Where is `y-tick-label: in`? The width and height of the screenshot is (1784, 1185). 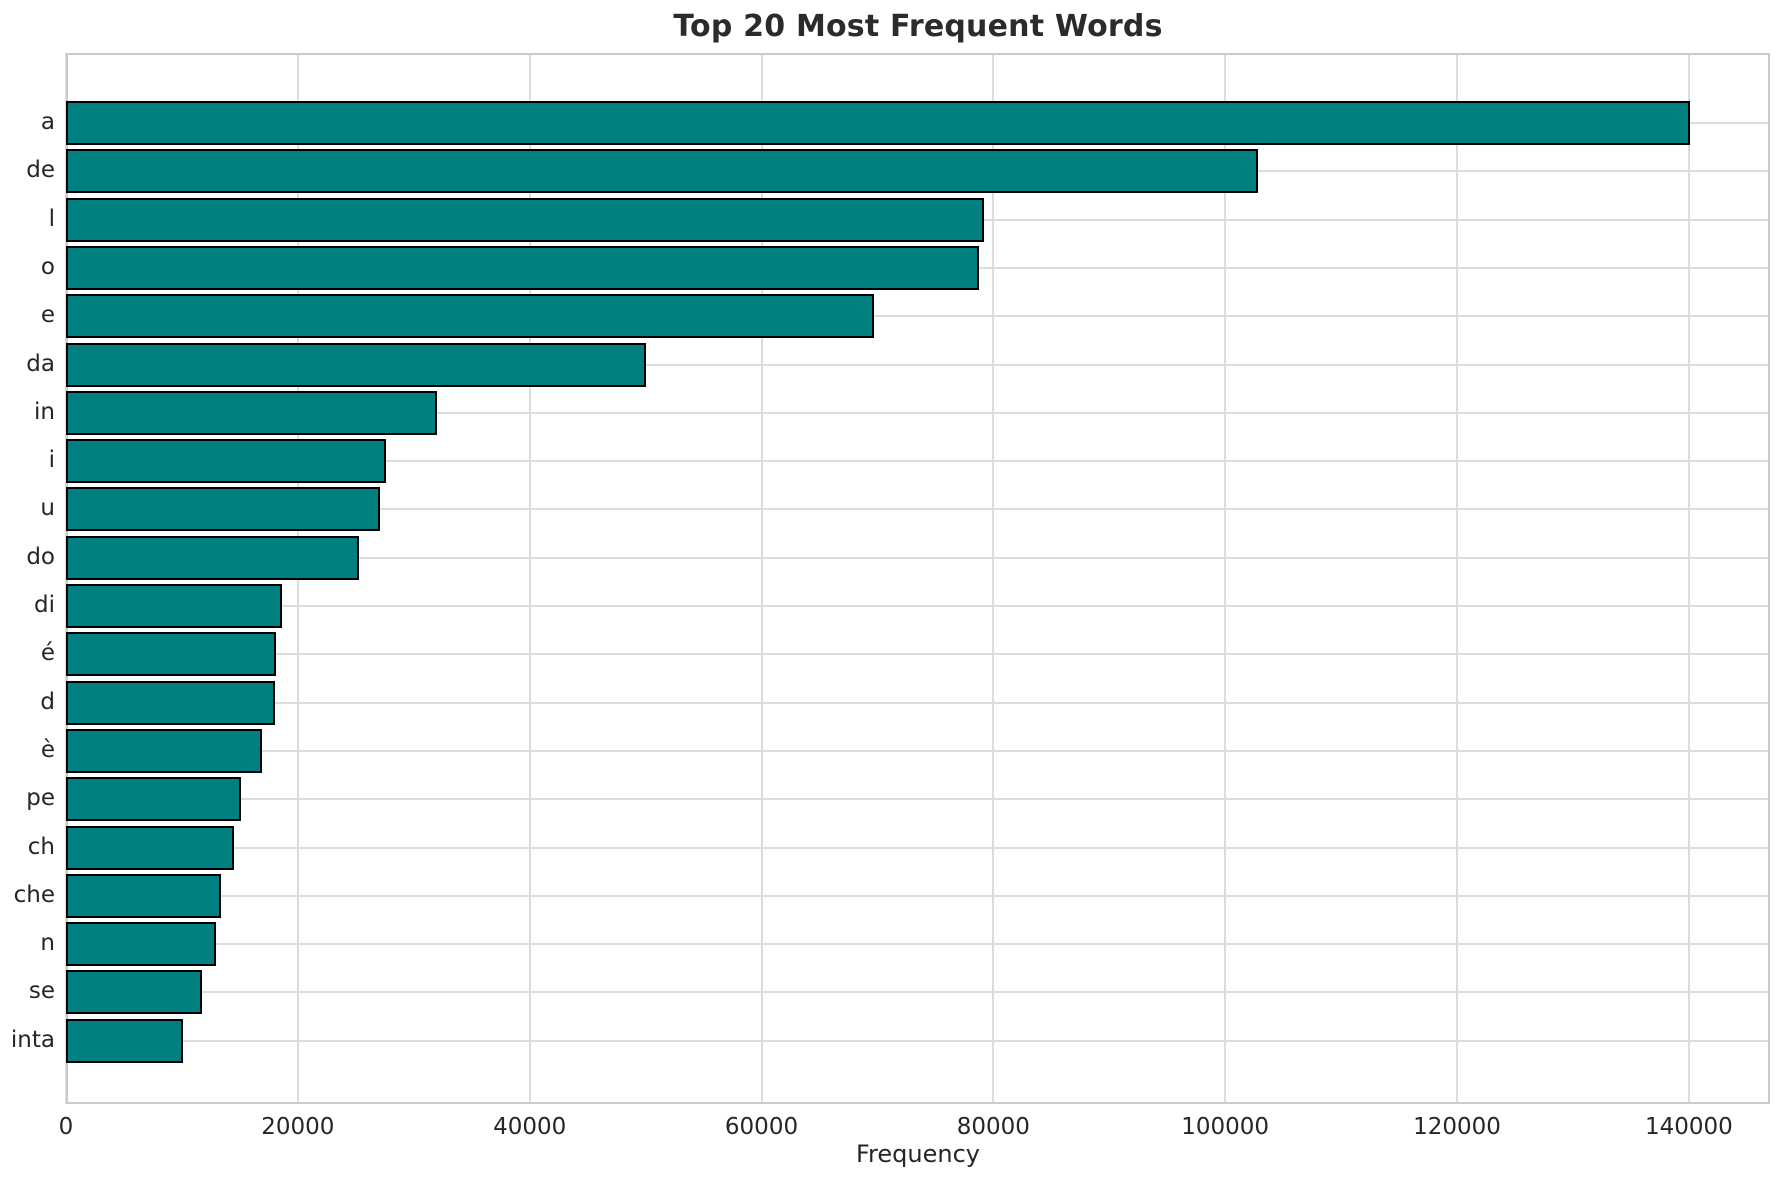 y-tick-label: in is located at coordinates (44, 411).